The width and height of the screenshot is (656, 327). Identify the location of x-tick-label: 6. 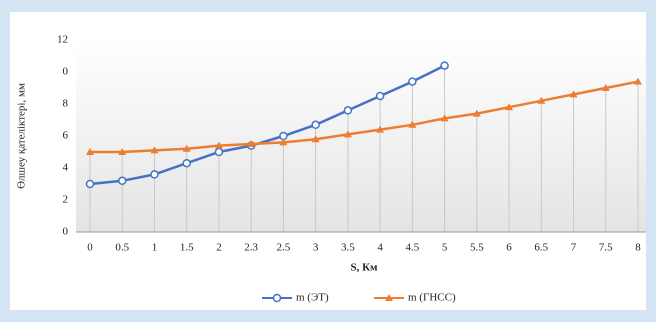
(509, 248).